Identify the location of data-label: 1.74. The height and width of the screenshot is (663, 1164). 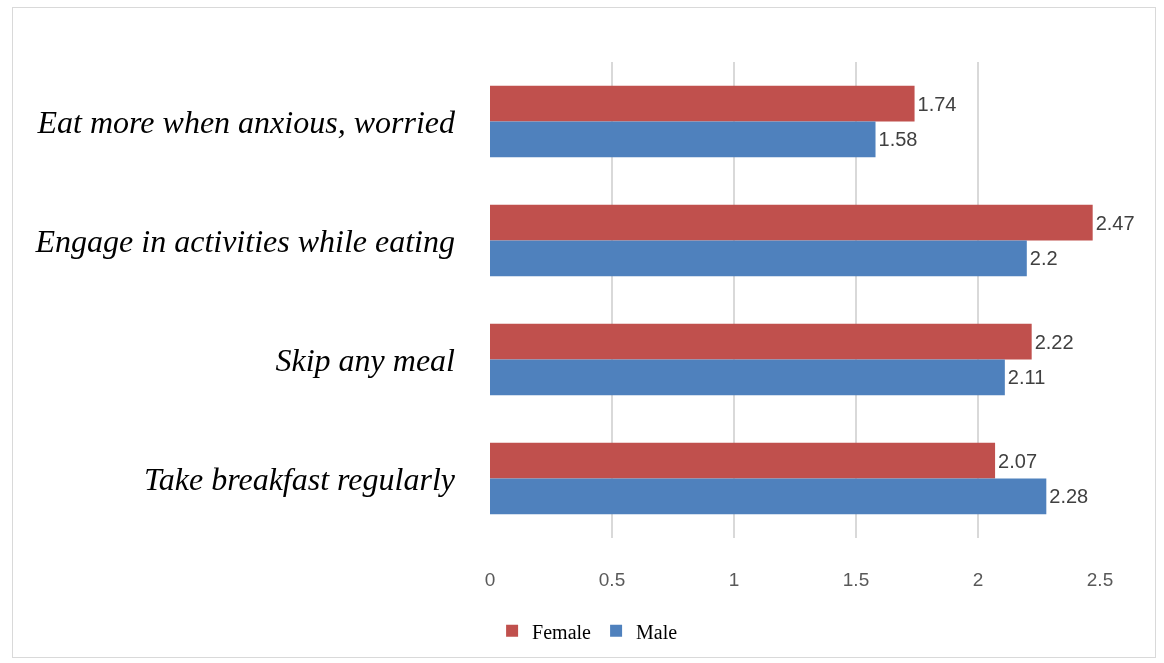
(937, 103).